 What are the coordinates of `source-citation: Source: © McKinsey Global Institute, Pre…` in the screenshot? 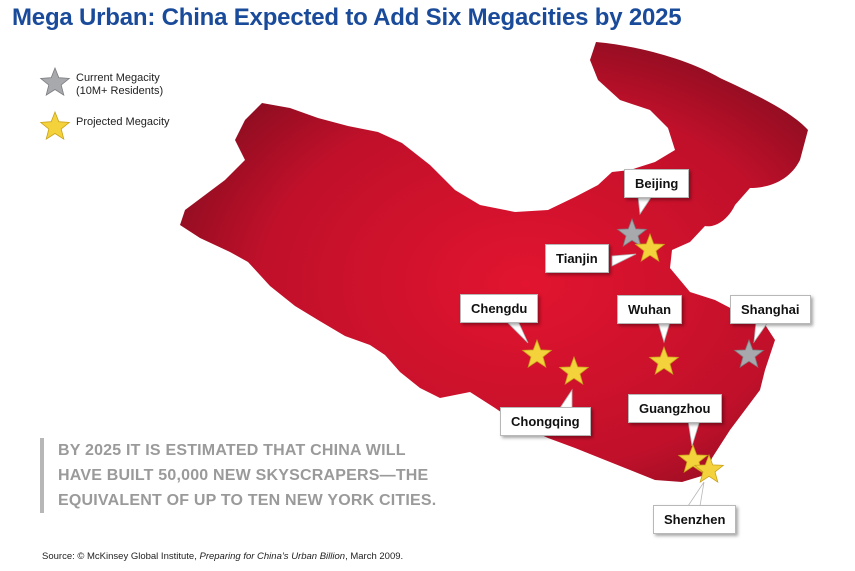 It's located at (222, 556).